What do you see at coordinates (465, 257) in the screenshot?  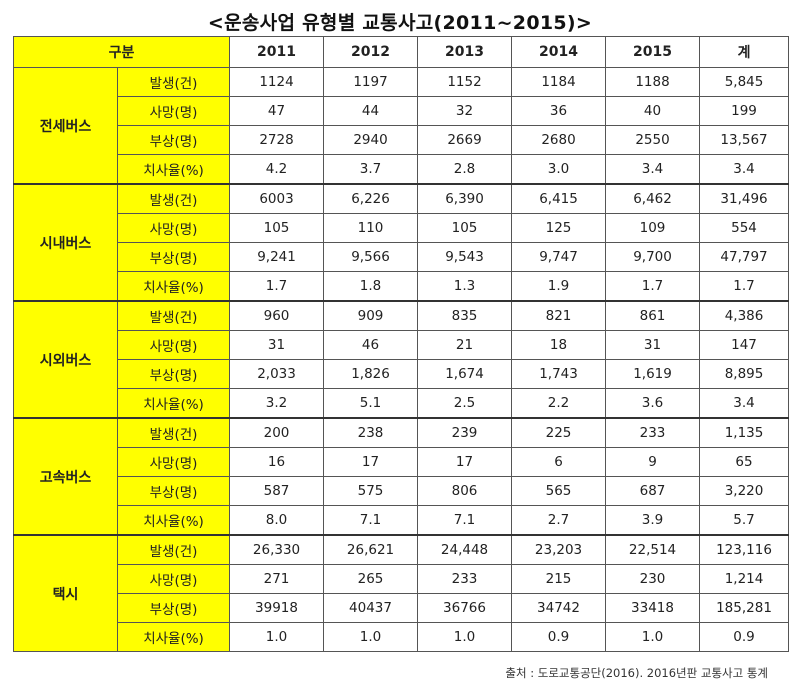 I see `value-cell: 9,543` at bounding box center [465, 257].